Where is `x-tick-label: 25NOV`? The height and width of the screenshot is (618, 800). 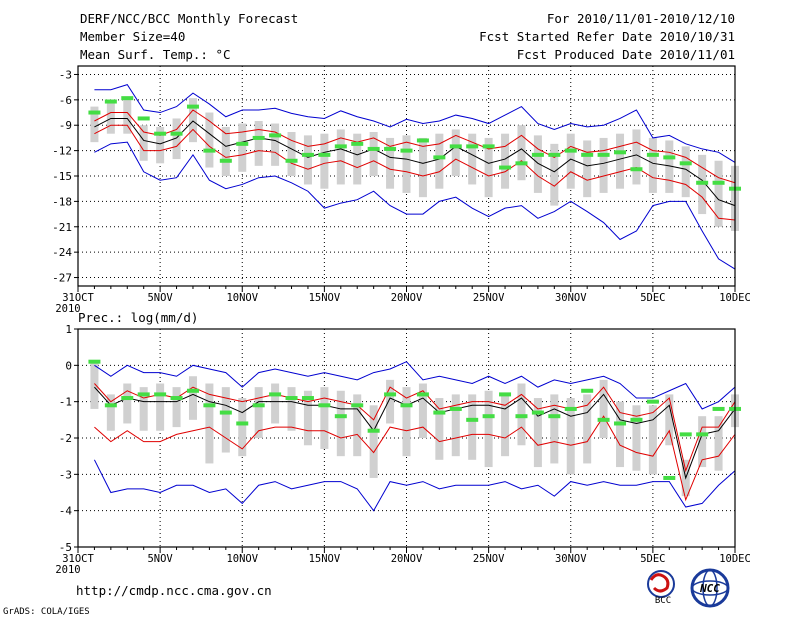
x-tick-label: 25NOV is located at coordinates (489, 559).